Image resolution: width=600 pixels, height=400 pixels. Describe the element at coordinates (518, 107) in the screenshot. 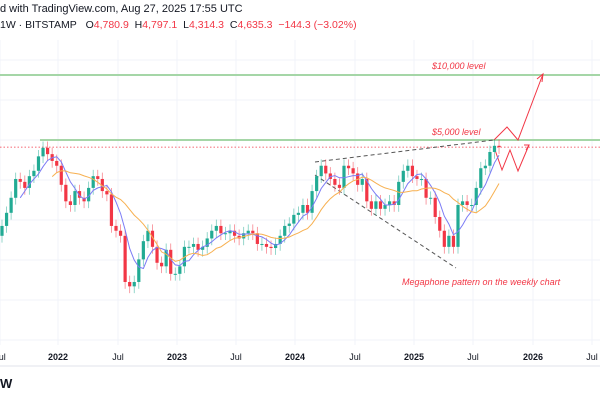

I see `bullish-path-arrow` at that location.